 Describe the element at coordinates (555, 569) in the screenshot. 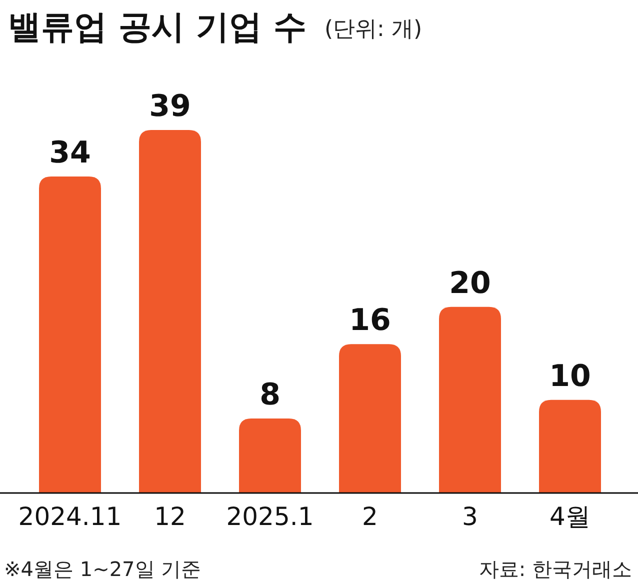

I see `annotation: 자료: 한국거래소` at that location.